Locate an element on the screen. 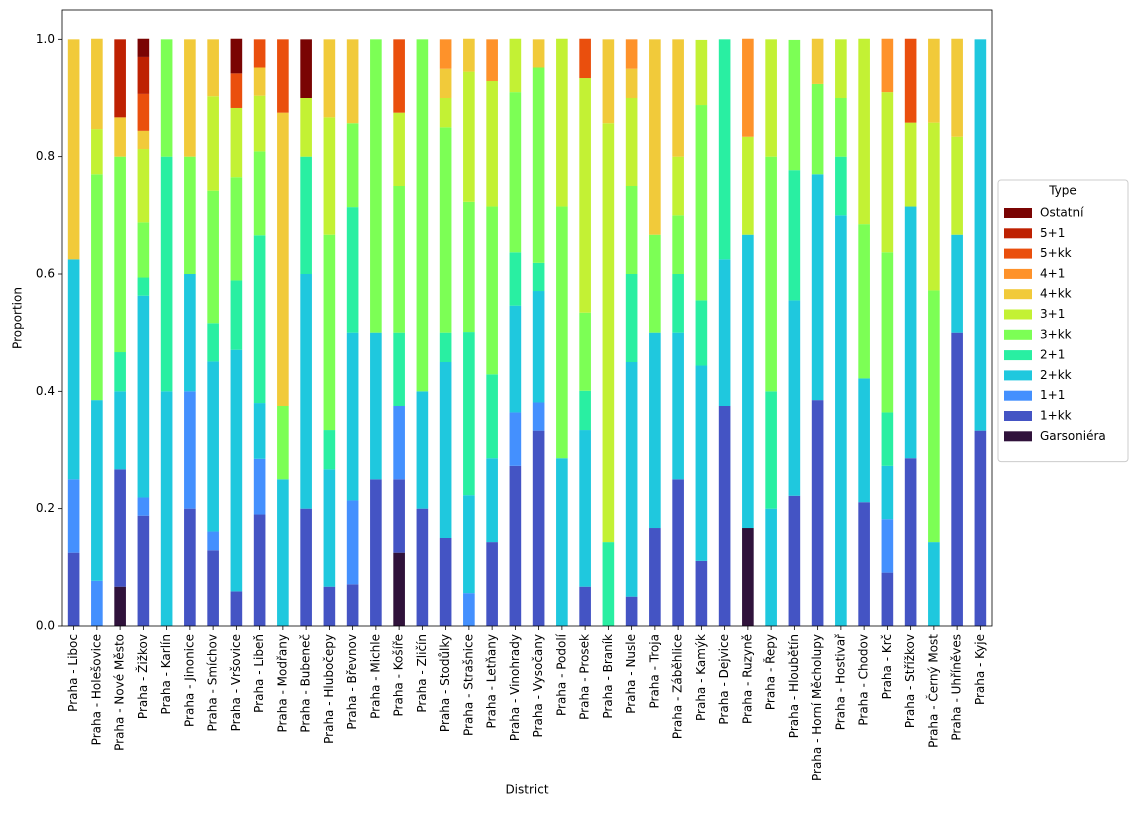 The height and width of the screenshot is (839, 1134). x-tick-label: Praha - Vysočany is located at coordinates (538, 685).